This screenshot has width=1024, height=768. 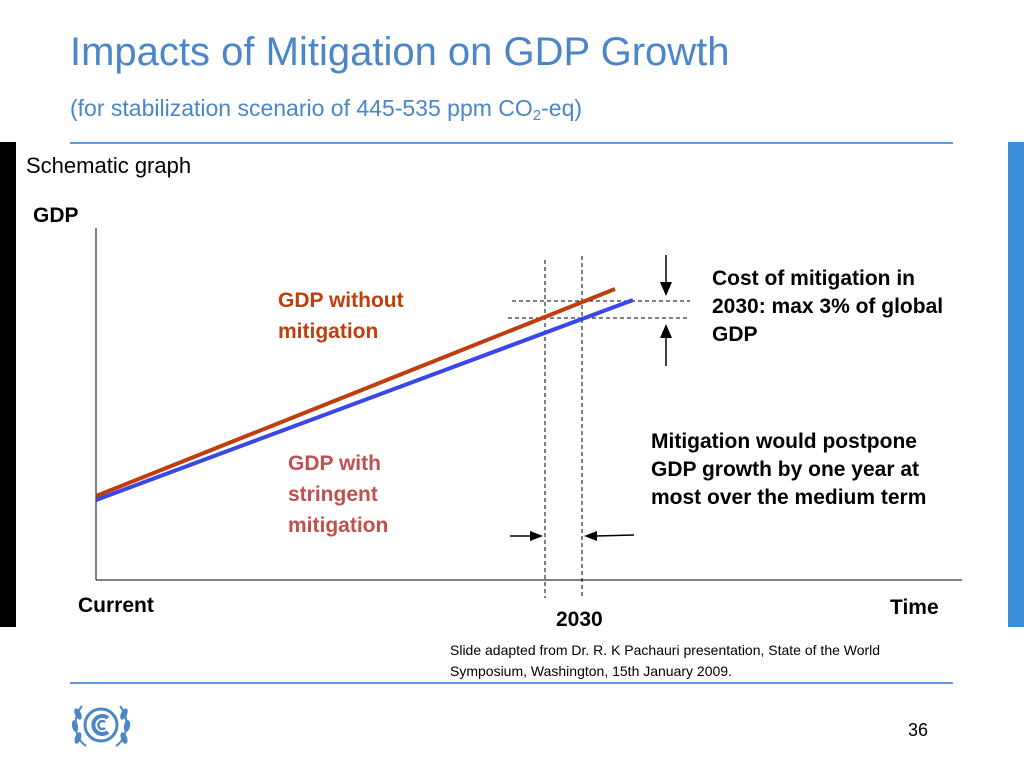 What do you see at coordinates (334, 463) in the screenshot?
I see `series-label-line: GDP with` at bounding box center [334, 463].